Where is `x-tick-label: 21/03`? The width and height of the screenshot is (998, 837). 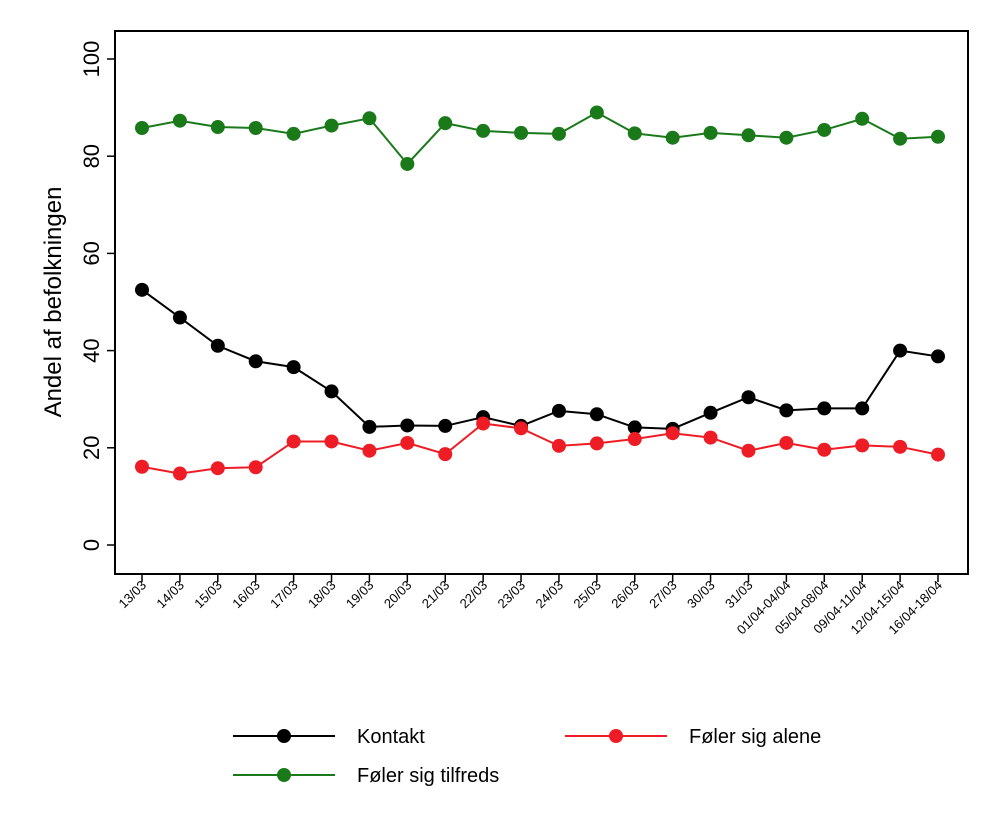
x-tick-label: 21/03 is located at coordinates (436, 595).